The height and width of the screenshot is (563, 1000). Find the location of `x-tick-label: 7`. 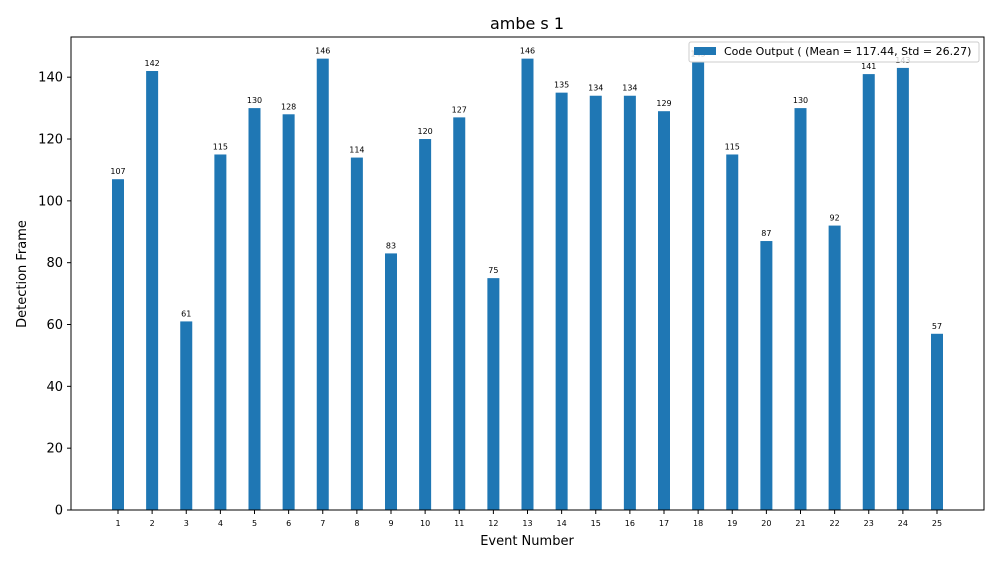

x-tick-label: 7 is located at coordinates (322, 523).